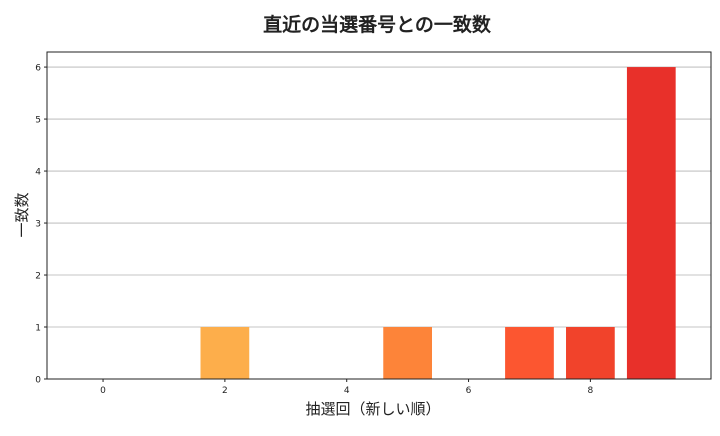 The image size is (720, 436). I want to click on y-axis-label: 一致数, so click(22, 214).